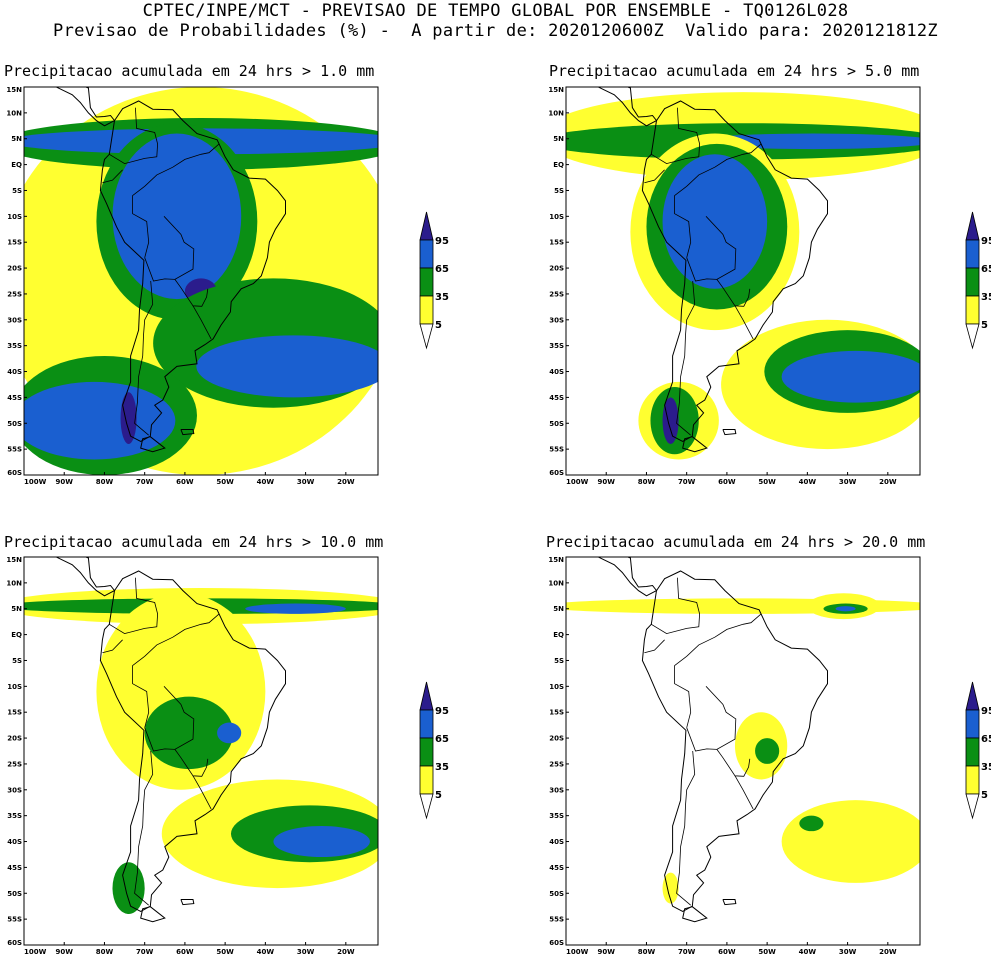  What do you see at coordinates (14, 90) in the screenshot?
I see `y-tick-label: 15N` at bounding box center [14, 90].